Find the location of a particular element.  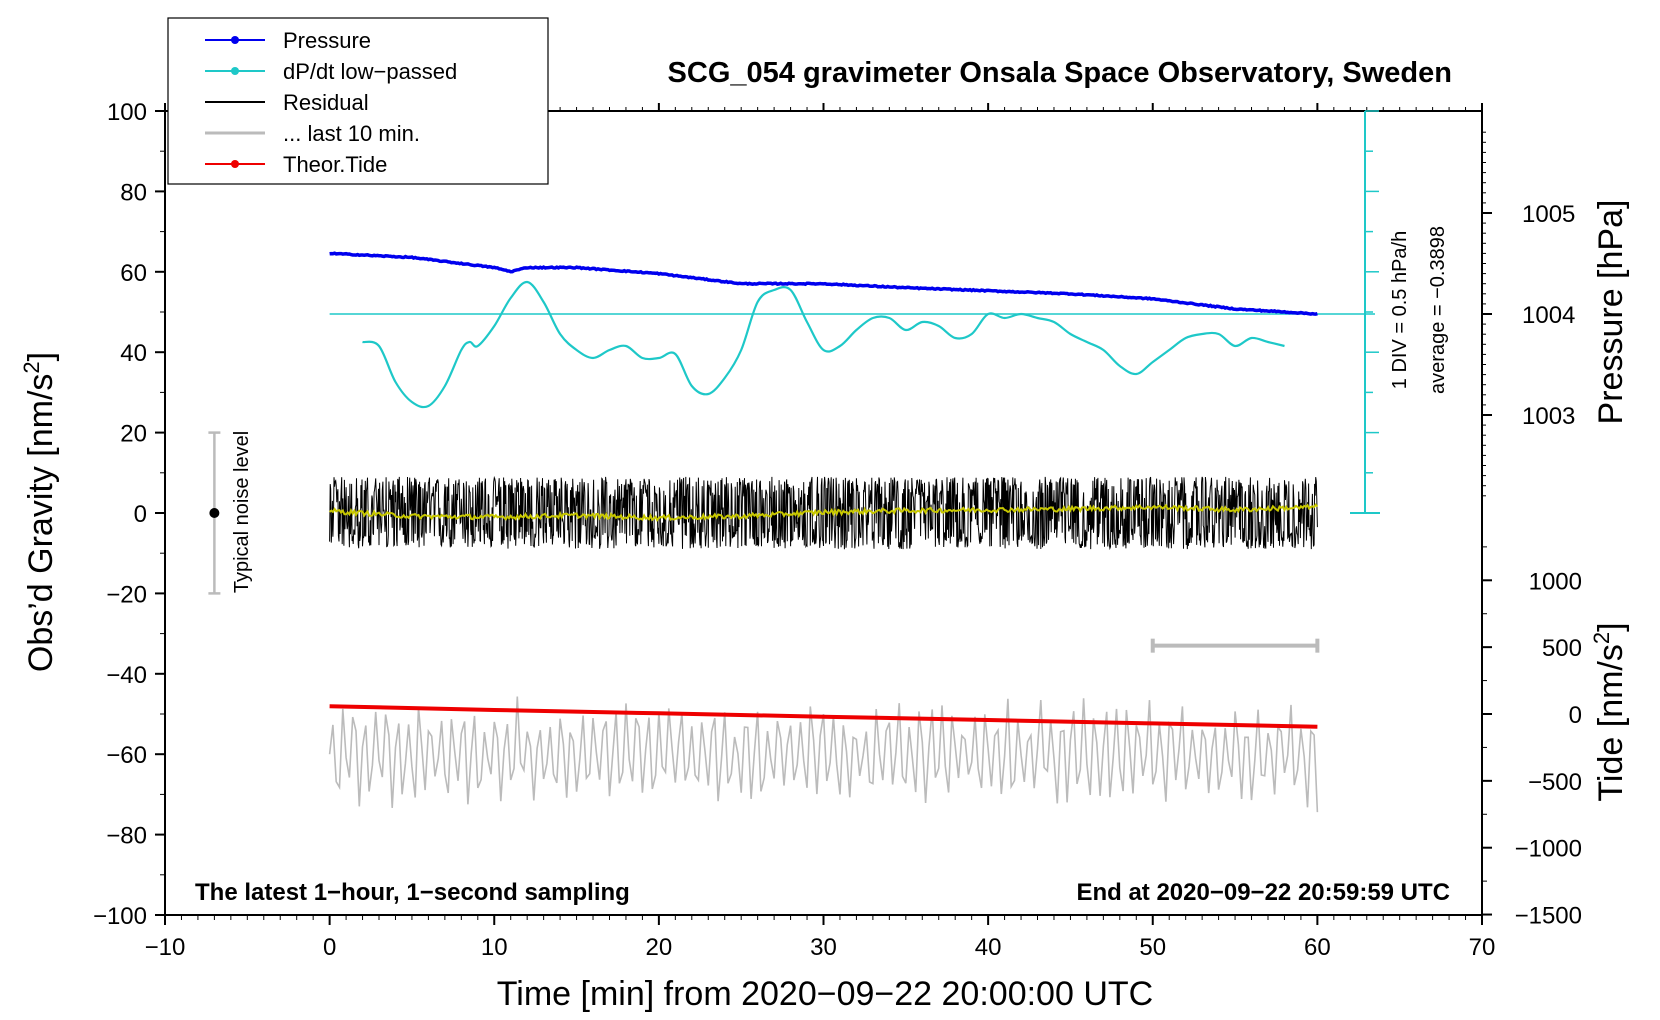

legend-label: Pressure is located at coordinates (327, 40).